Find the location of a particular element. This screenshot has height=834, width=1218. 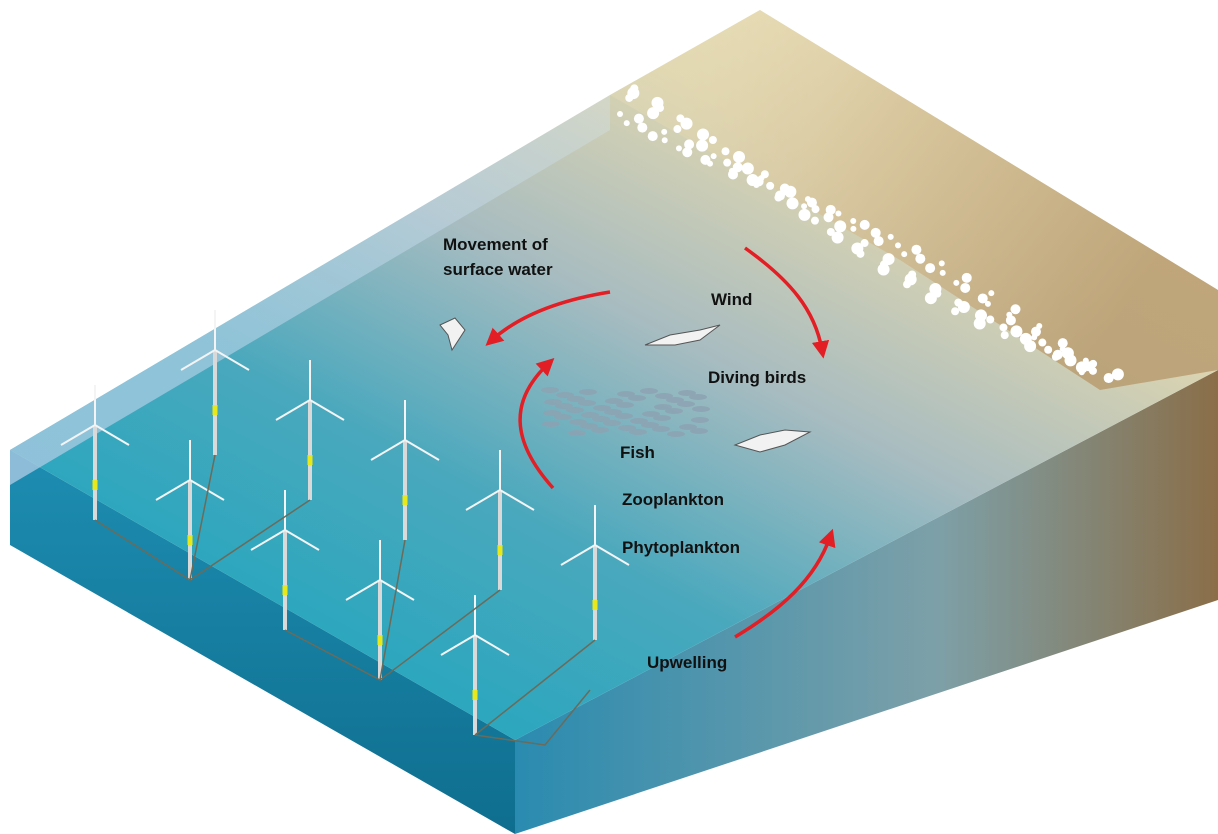

arrows is located at coordinates (660, 442).